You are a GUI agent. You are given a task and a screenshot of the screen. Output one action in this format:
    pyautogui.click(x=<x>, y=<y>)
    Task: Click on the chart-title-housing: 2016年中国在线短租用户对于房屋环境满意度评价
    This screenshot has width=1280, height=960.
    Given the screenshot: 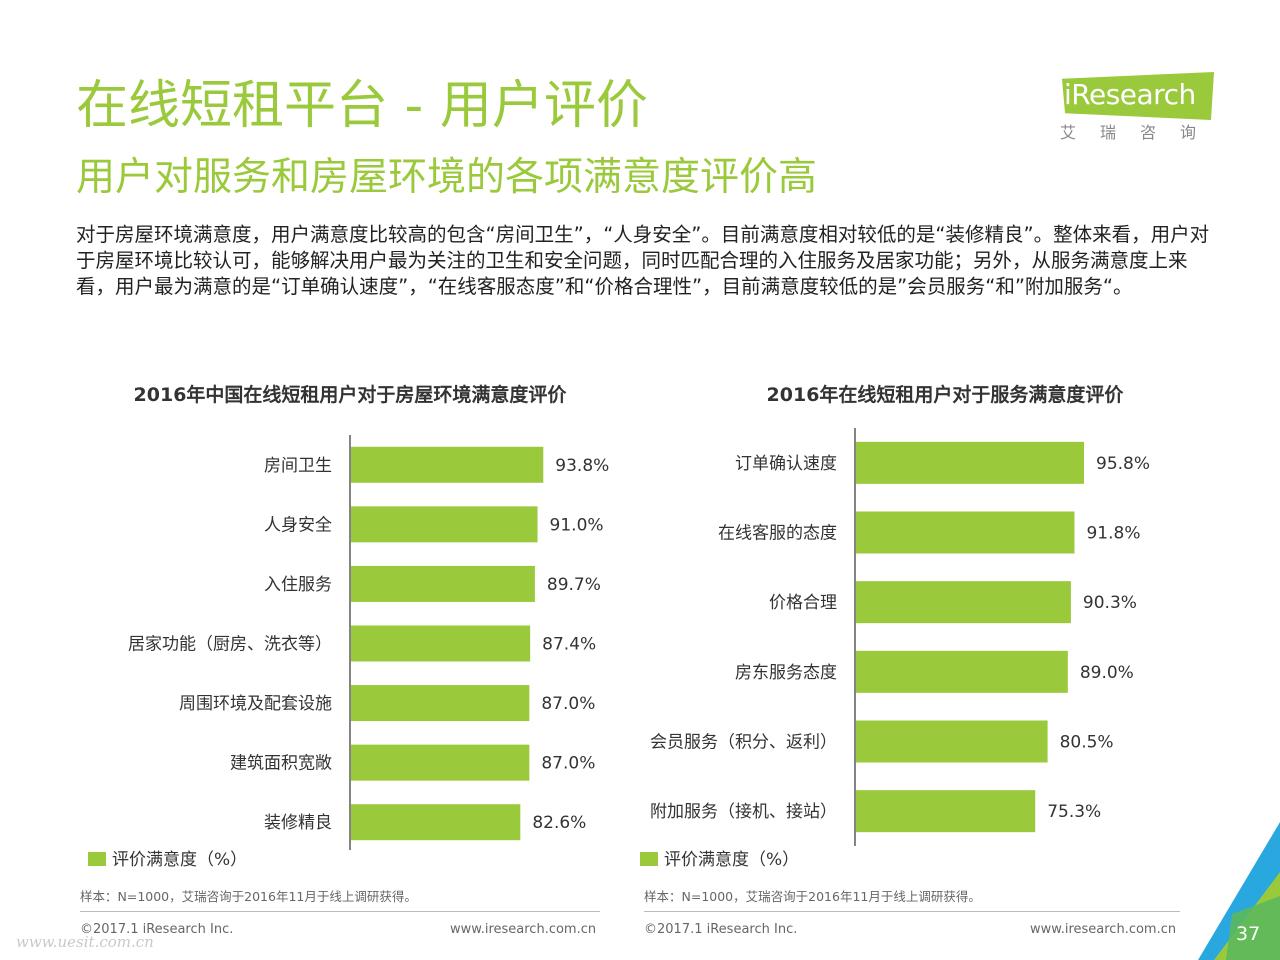 What is the action you would take?
    pyautogui.click(x=350, y=395)
    